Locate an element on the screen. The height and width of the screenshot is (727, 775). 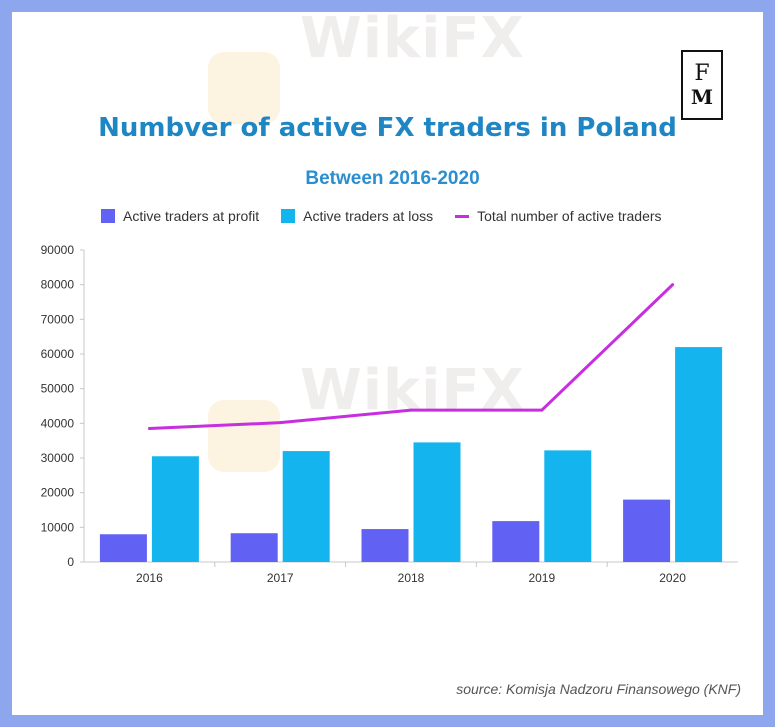
bar-profit-2018 is located at coordinates (385, 545).